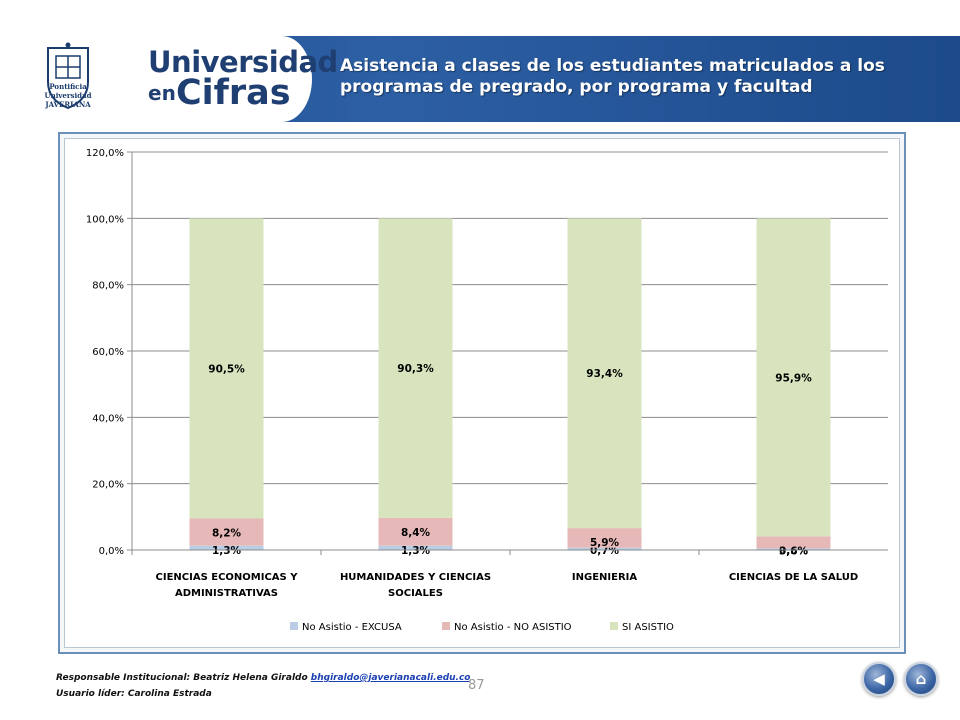 Image resolution: width=960 pixels, height=720 pixels. I want to click on back-arrow-icon: ◀, so click(879, 679).